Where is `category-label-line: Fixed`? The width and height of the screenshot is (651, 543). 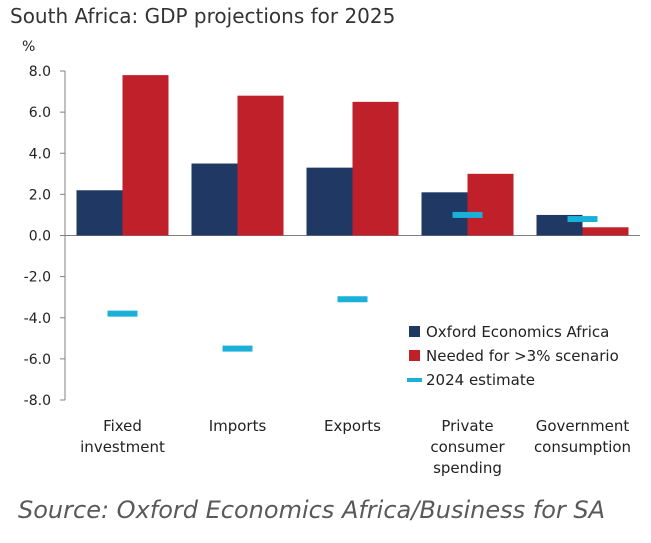 category-label-line: Fixed is located at coordinates (122, 426).